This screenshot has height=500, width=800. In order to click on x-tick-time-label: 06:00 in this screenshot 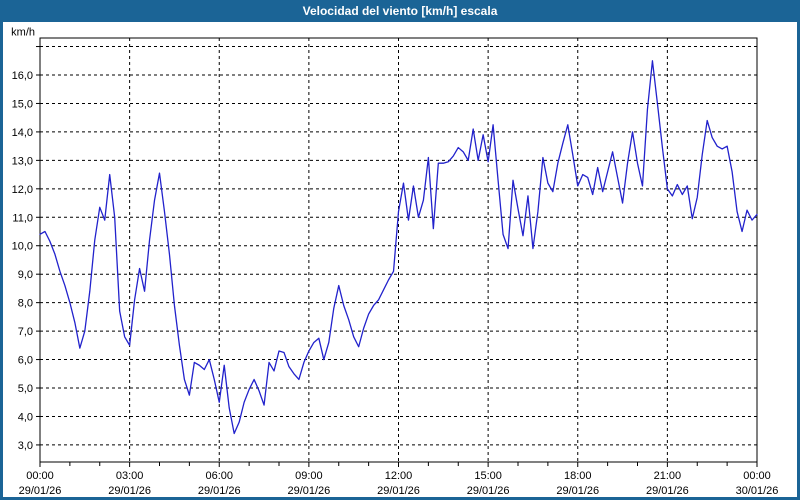, I will do `click(219, 476)`.